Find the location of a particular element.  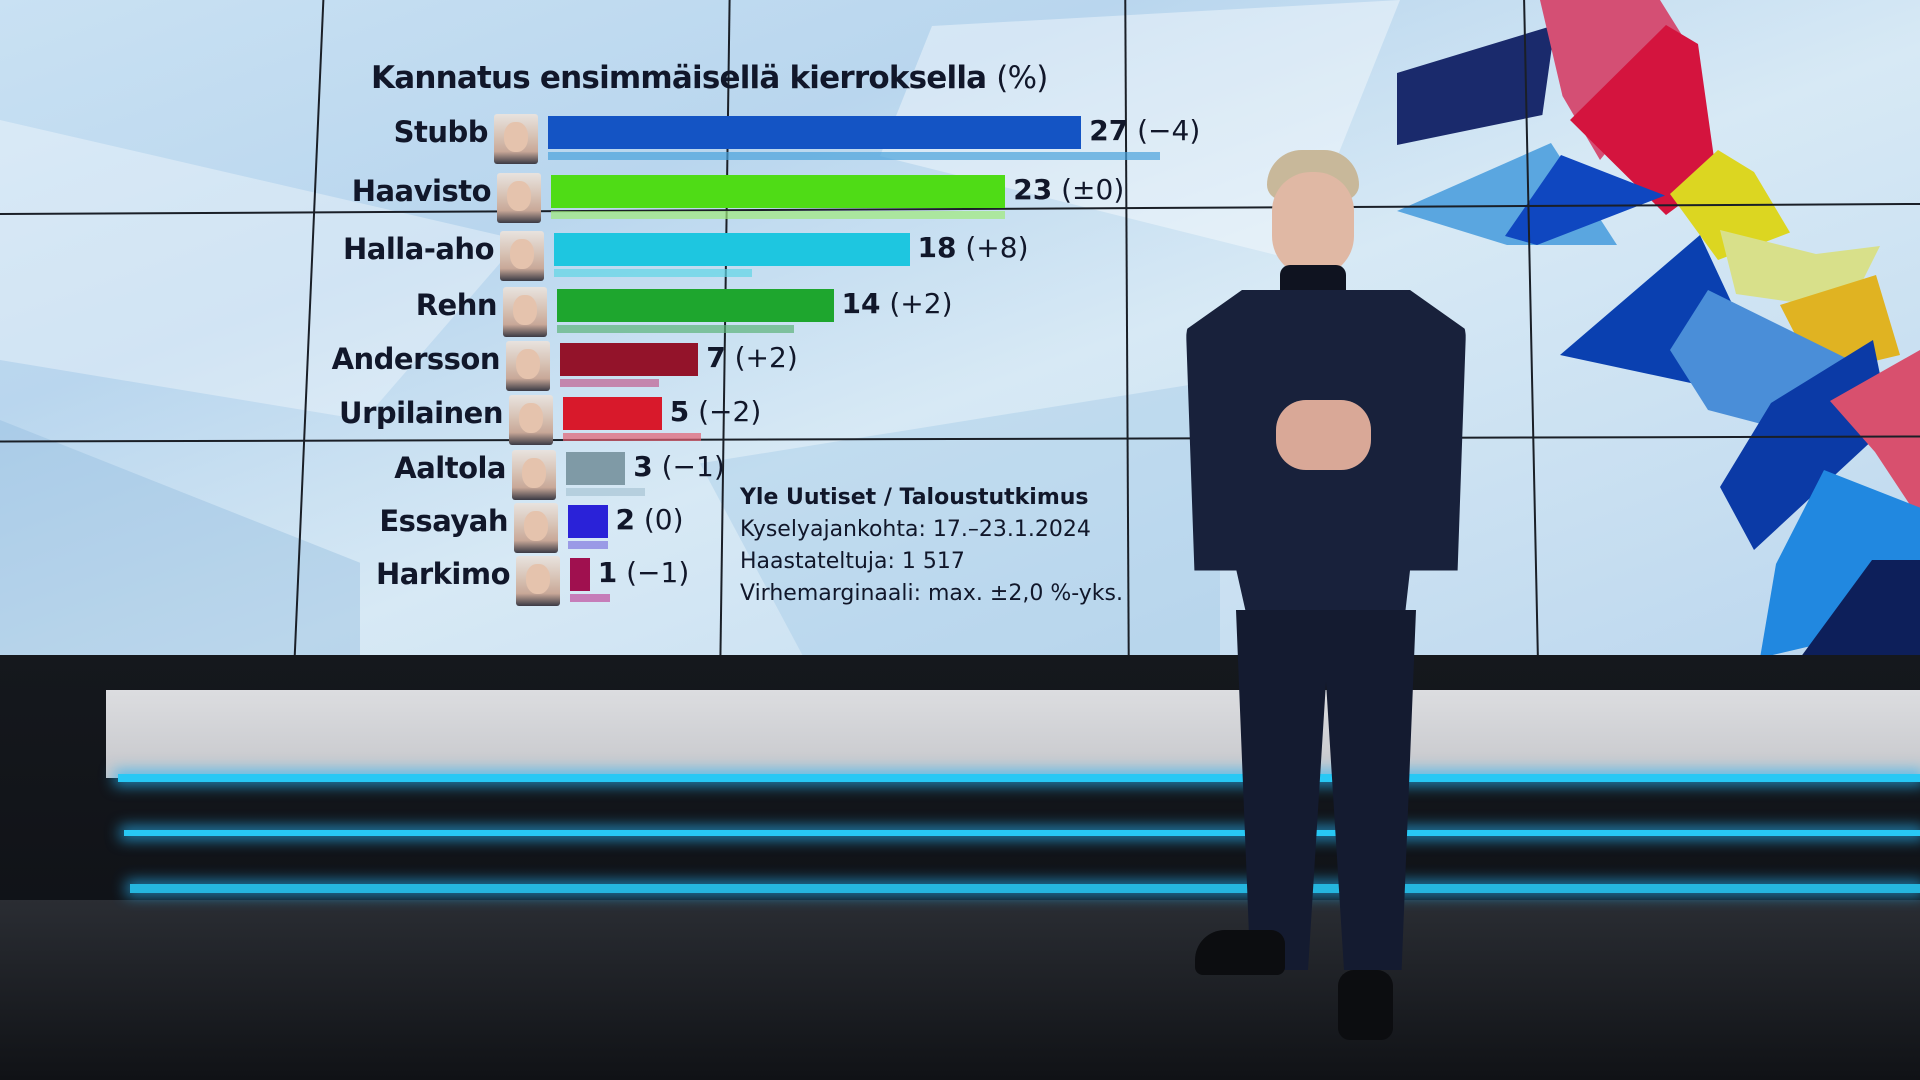

support-change: (−2) is located at coordinates (725, 411).